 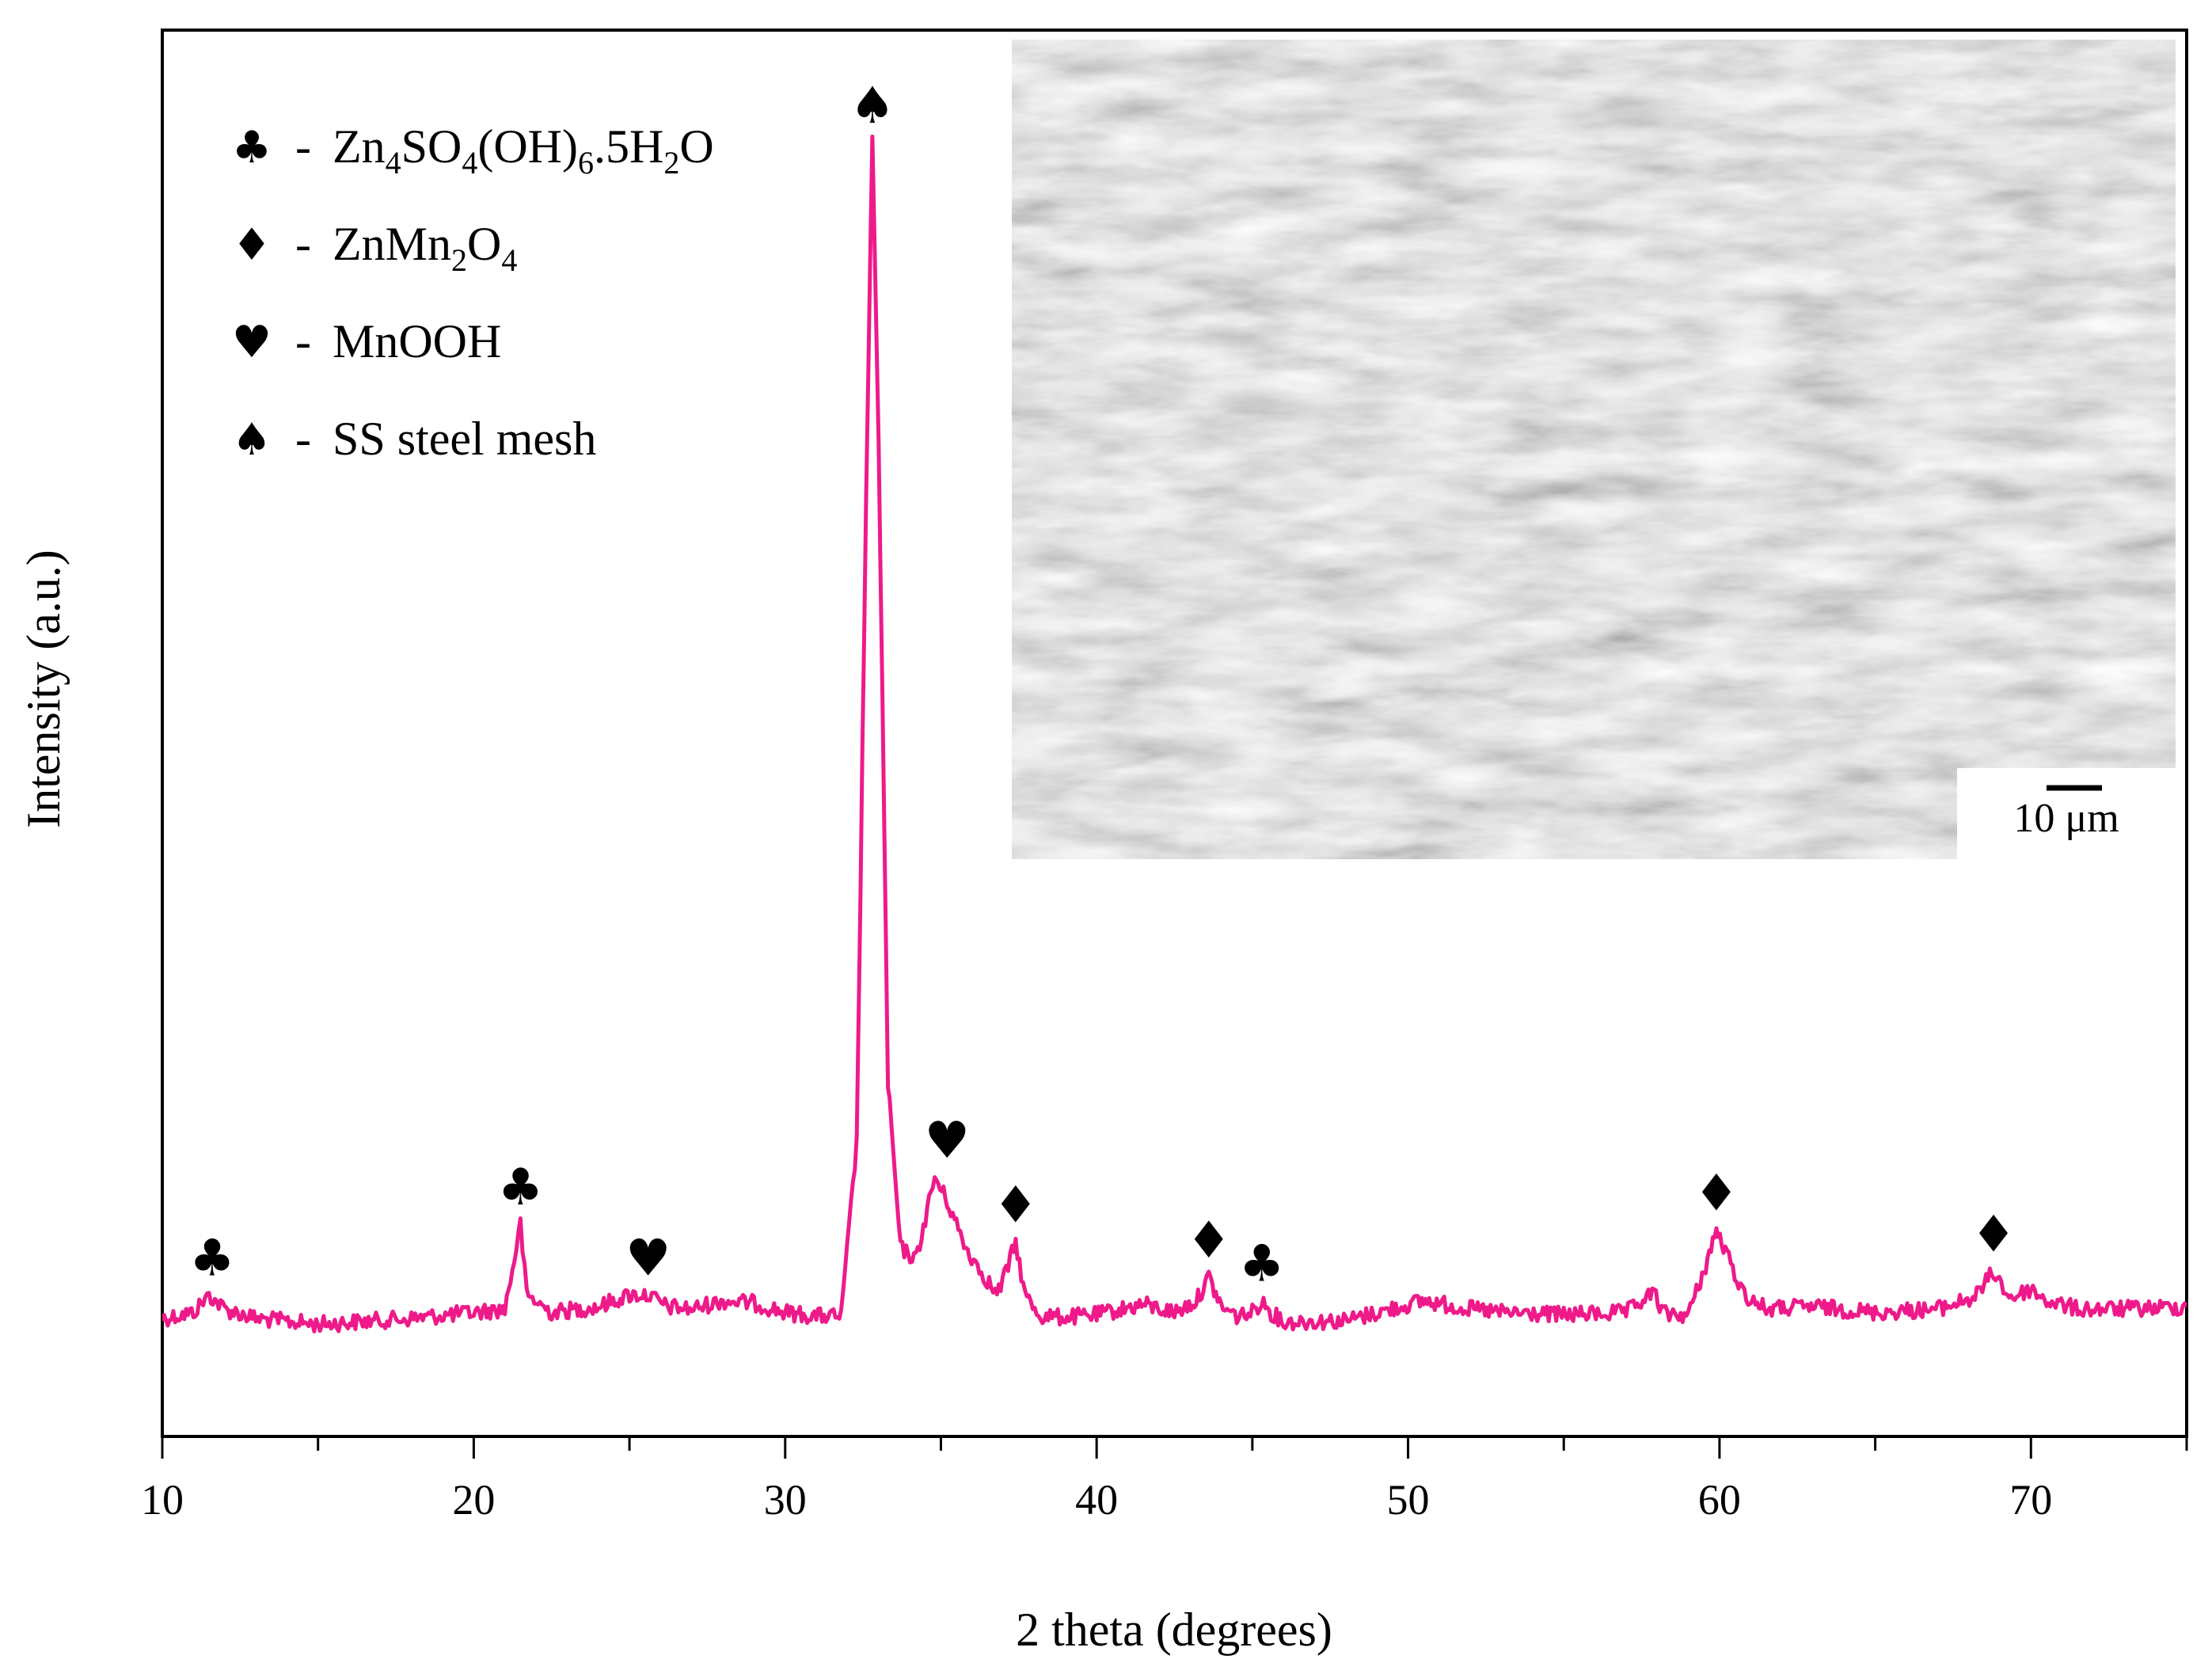 What do you see at coordinates (425, 248) in the screenshot?
I see `legend-label: ZnMn2​O4​` at bounding box center [425, 248].